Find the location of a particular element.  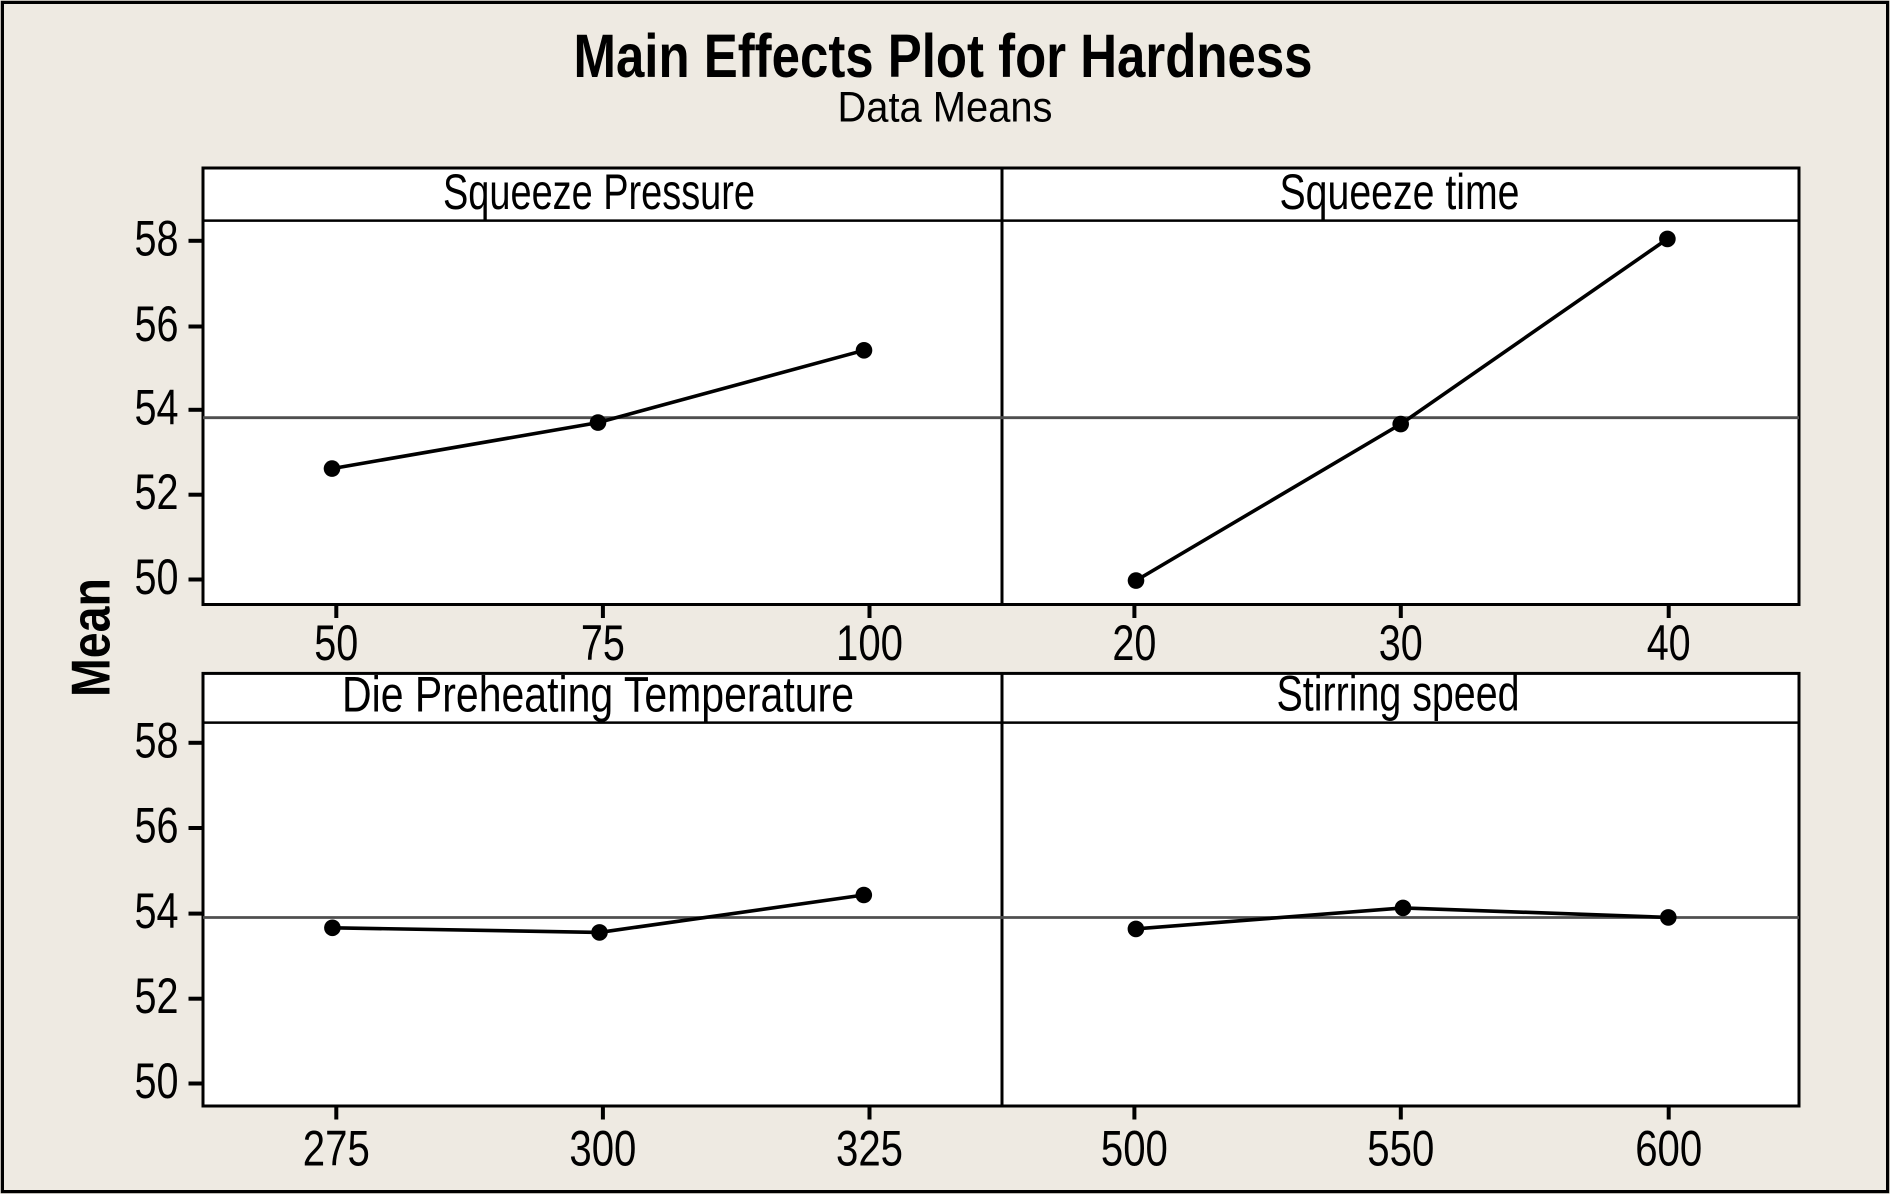

svg-text: 100 is located at coordinates (869, 643).